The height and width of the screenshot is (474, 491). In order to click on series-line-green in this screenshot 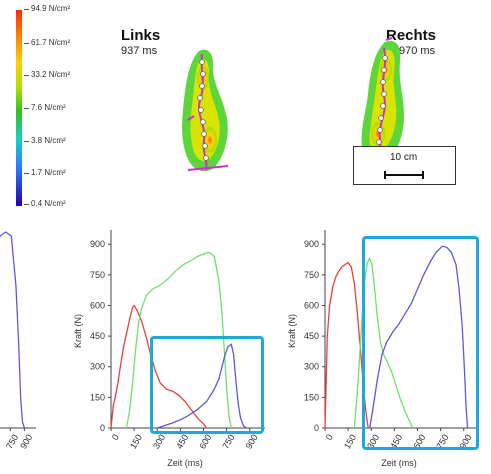, I will do `click(178, 340)`.